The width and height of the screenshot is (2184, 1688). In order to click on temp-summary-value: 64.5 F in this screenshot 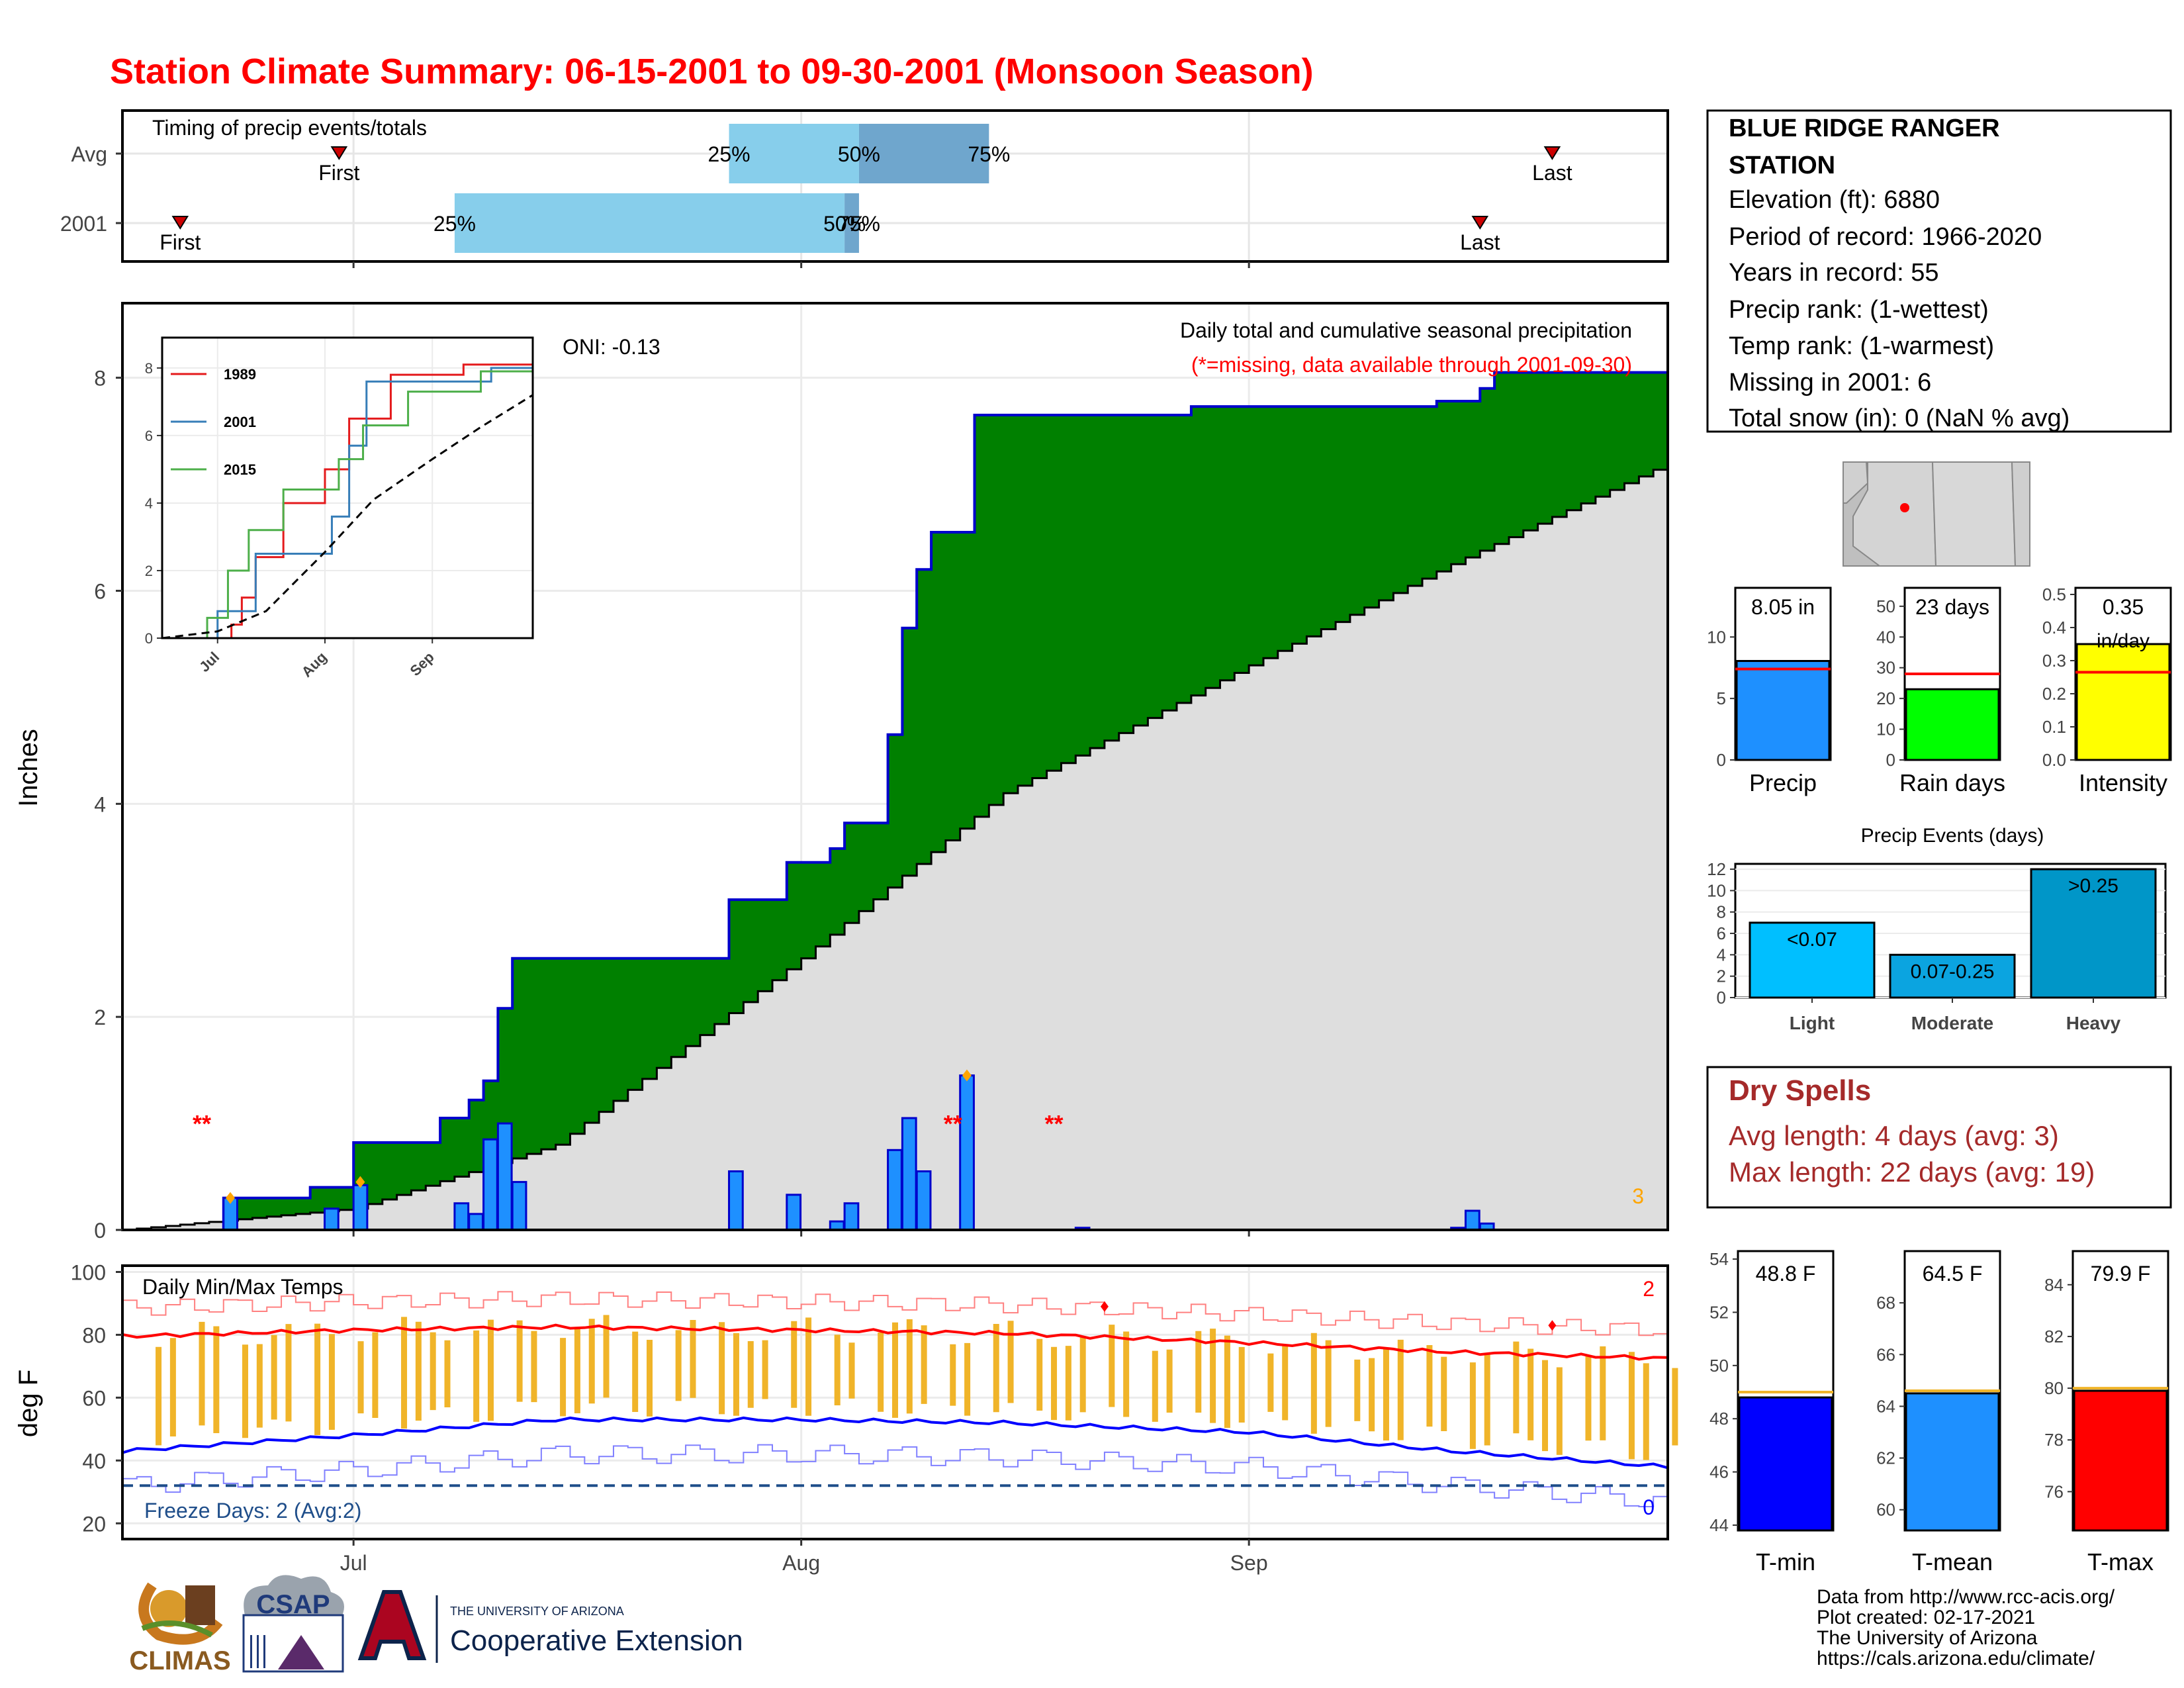, I will do `click(1953, 1274)`.